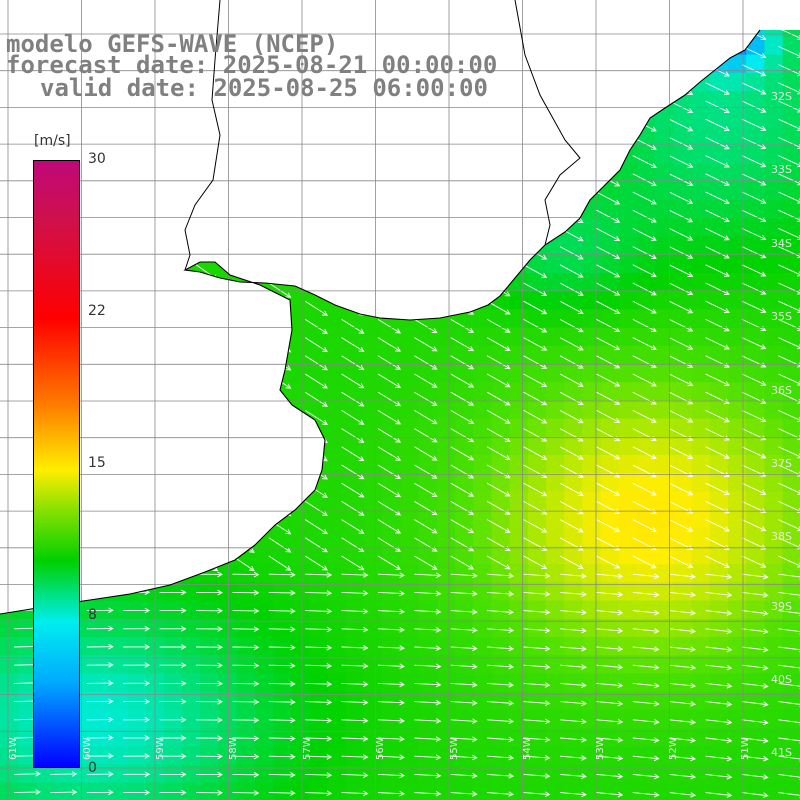 This screenshot has height=800, width=800. I want to click on colorbar-tick-15: 15, so click(97, 463).